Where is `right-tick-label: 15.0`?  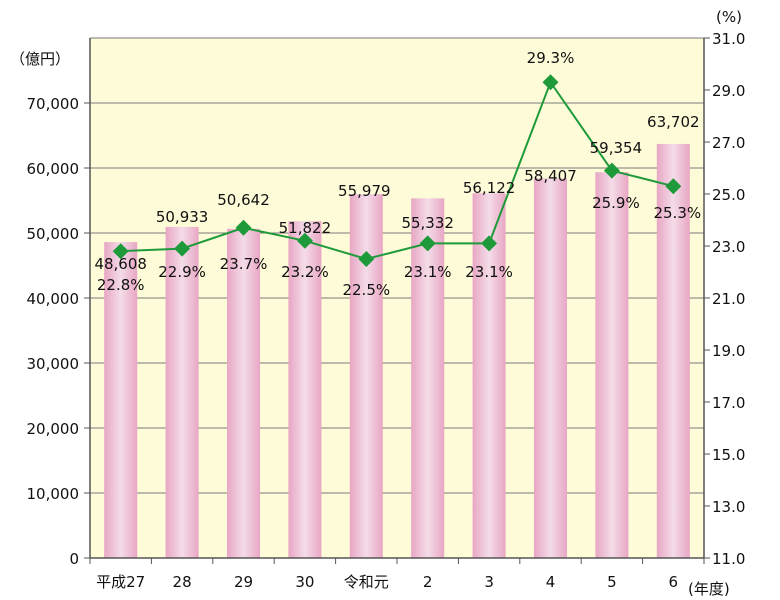 right-tick-label: 15.0 is located at coordinates (728, 455).